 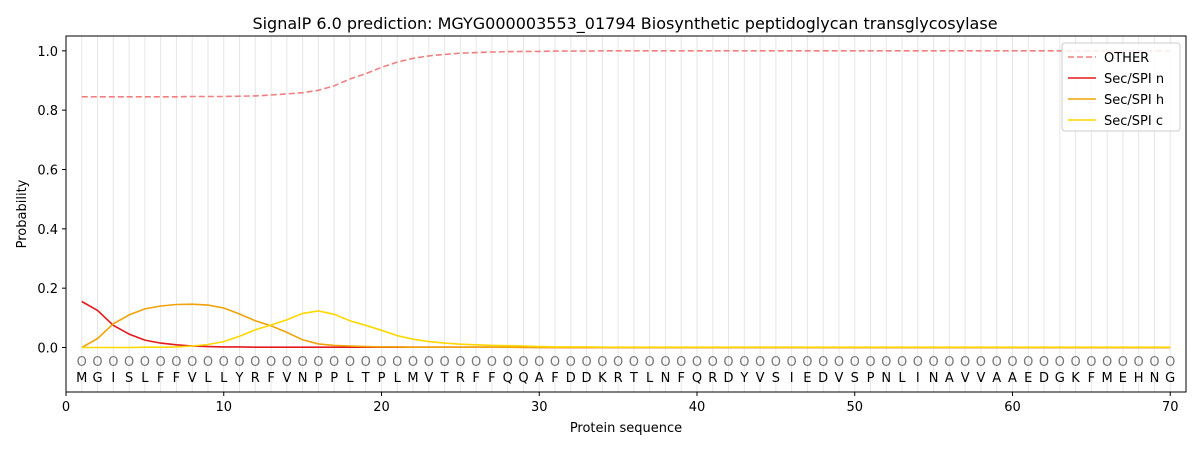 What do you see at coordinates (626, 73) in the screenshot?
I see `series-line-other` at bounding box center [626, 73].